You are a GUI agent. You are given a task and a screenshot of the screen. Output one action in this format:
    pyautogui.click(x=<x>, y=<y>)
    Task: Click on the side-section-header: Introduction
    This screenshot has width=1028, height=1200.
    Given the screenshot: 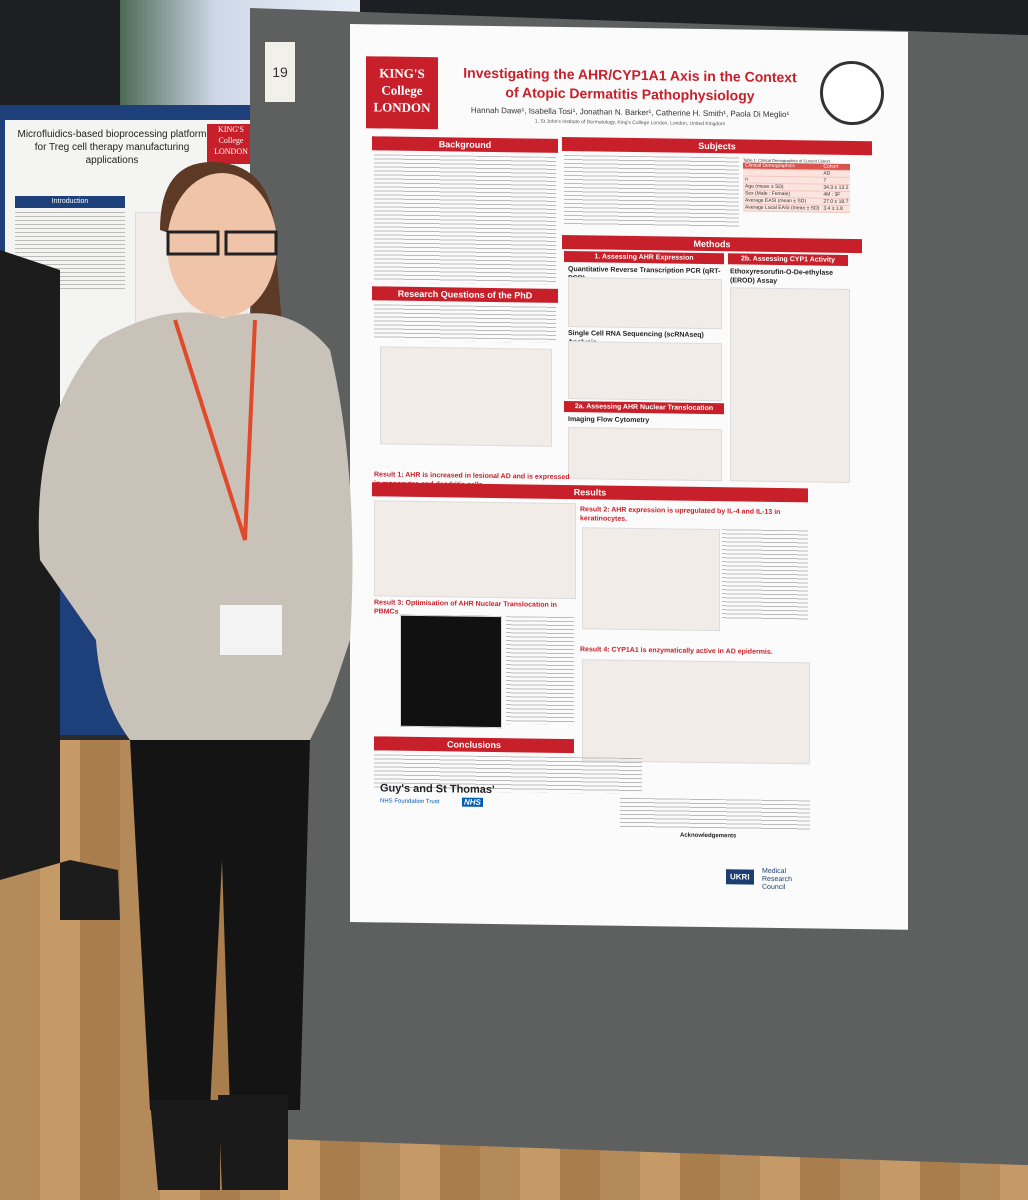 What is the action you would take?
    pyautogui.click(x=70, y=202)
    